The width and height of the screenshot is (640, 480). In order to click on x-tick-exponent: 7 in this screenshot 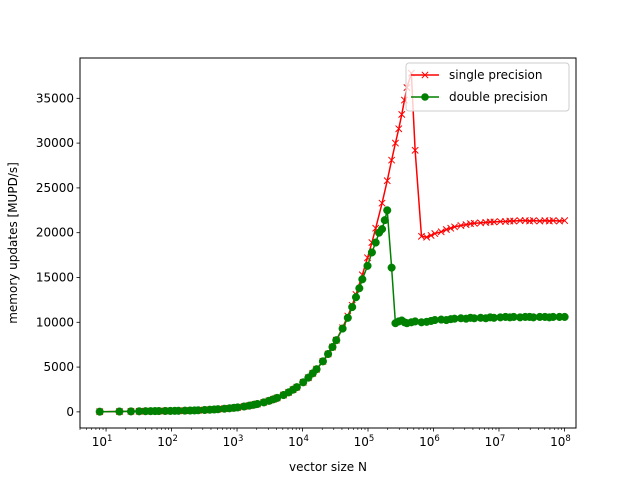, I will do `click(502, 439)`.